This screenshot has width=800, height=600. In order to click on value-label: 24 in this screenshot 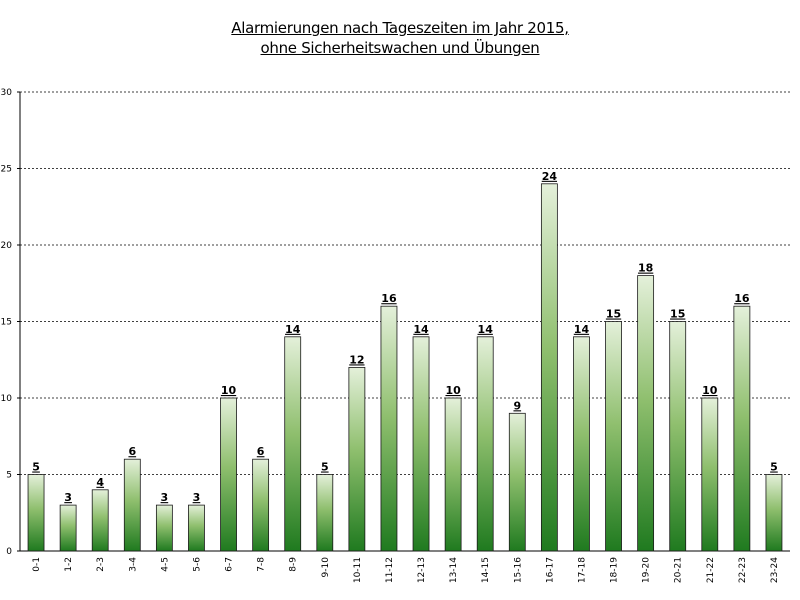, I will do `click(550, 176)`.